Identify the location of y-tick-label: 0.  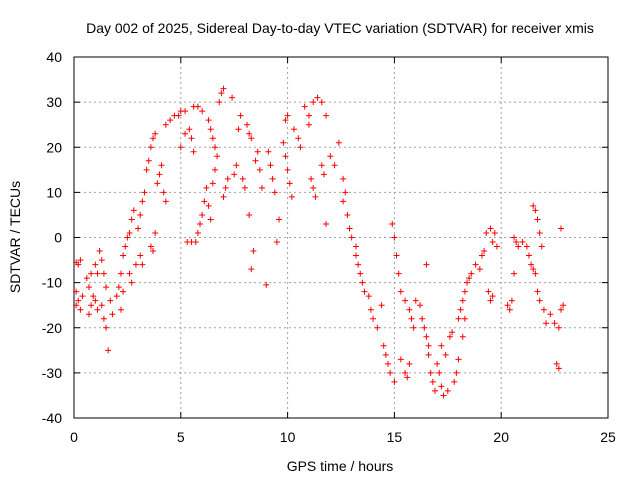
(58, 238).